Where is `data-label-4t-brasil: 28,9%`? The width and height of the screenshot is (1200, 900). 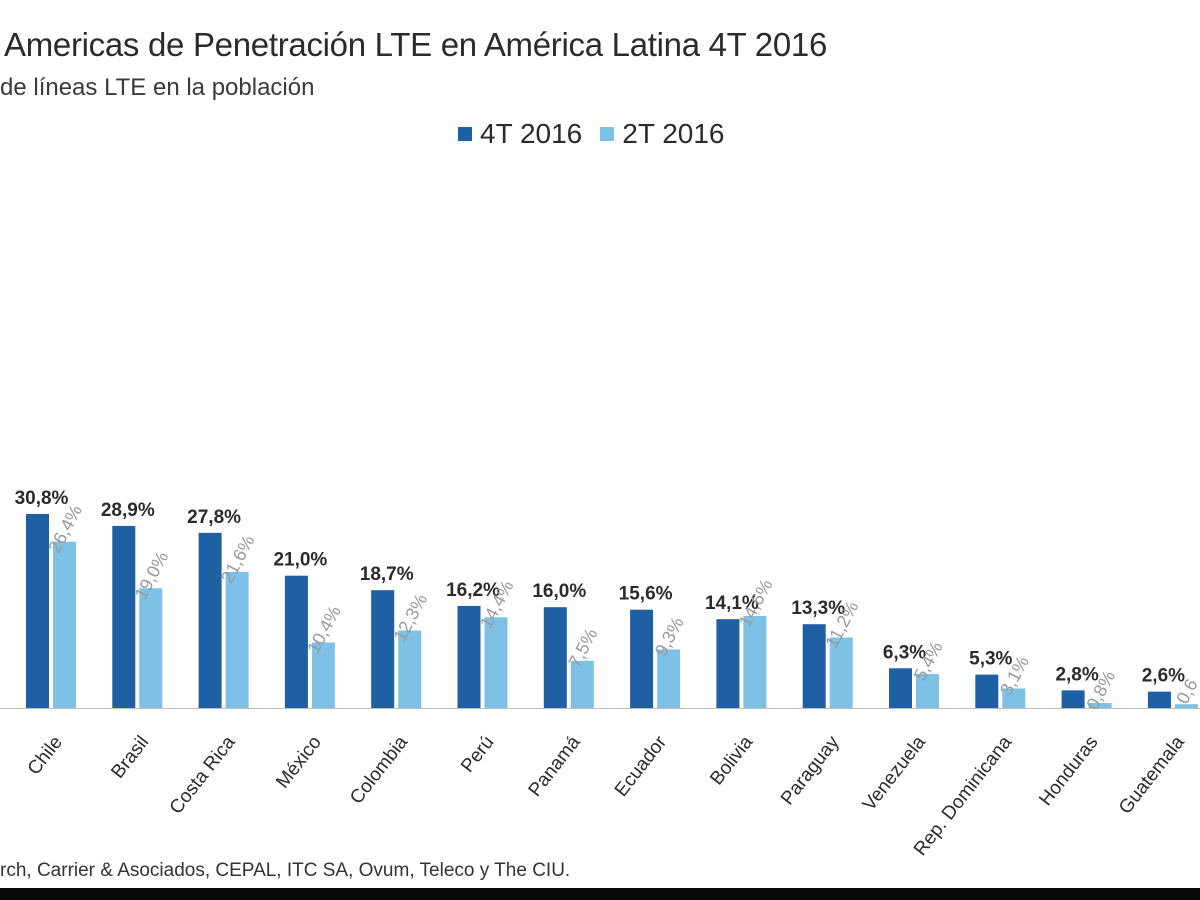
data-label-4t-brasil: 28,9% is located at coordinates (128, 510).